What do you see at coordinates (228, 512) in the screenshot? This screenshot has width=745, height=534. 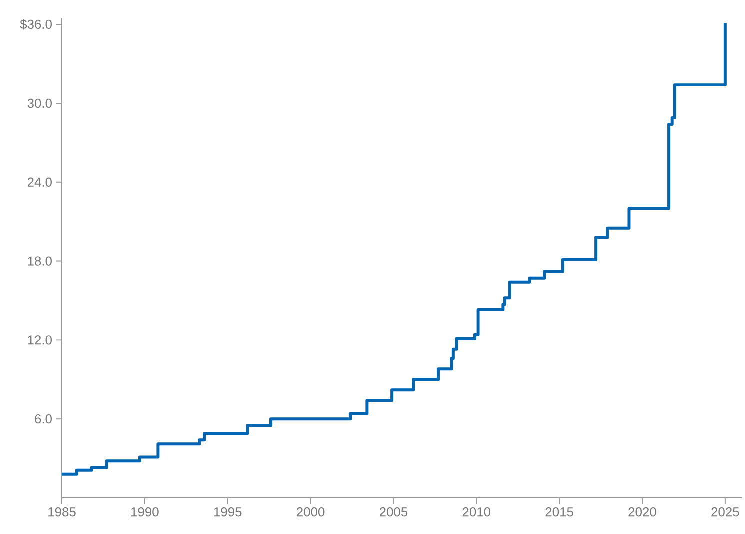 I see `x-tick-label: 1995` at bounding box center [228, 512].